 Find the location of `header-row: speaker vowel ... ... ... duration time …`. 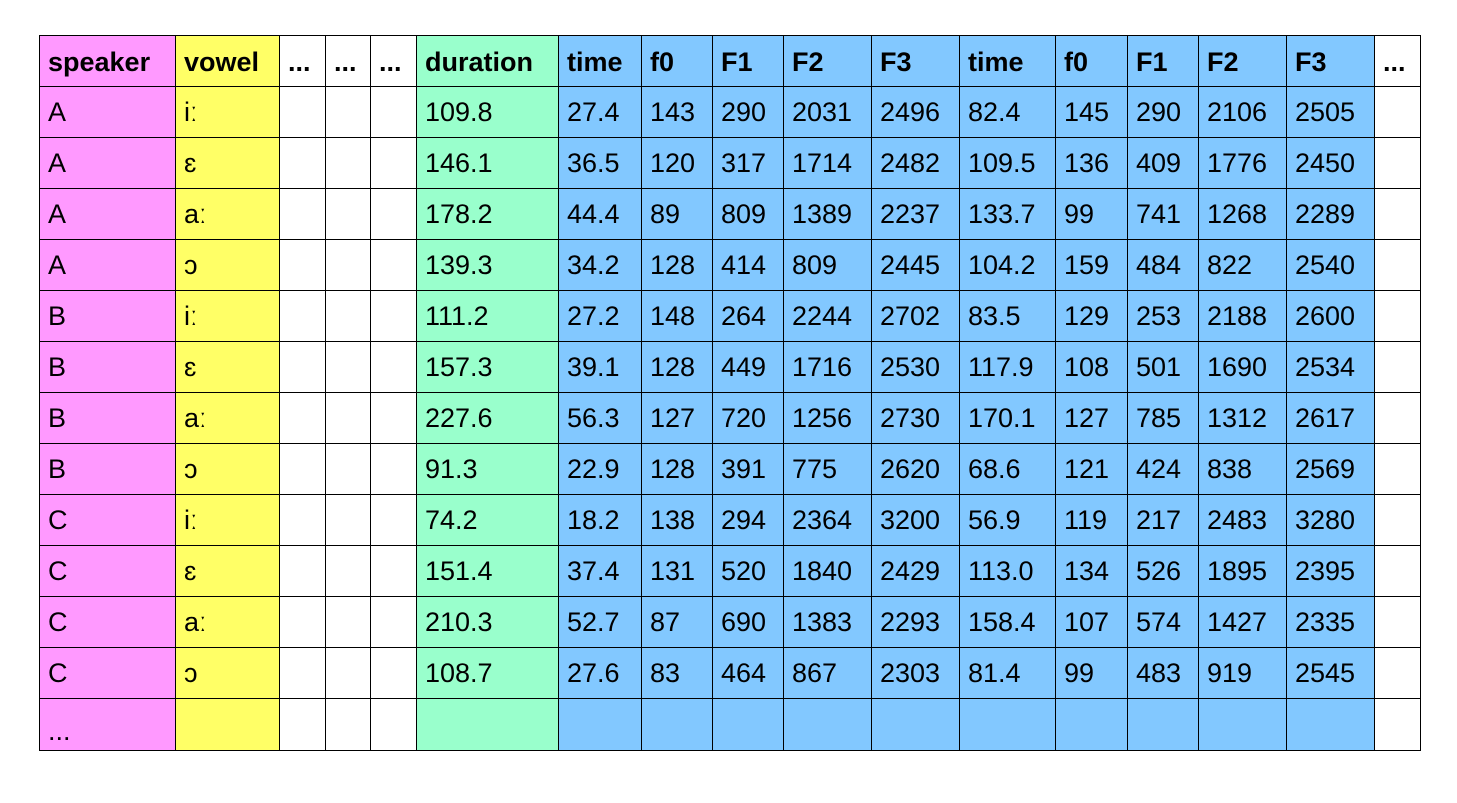

header-row: speaker vowel ... ... ... duration time … is located at coordinates (730, 61).